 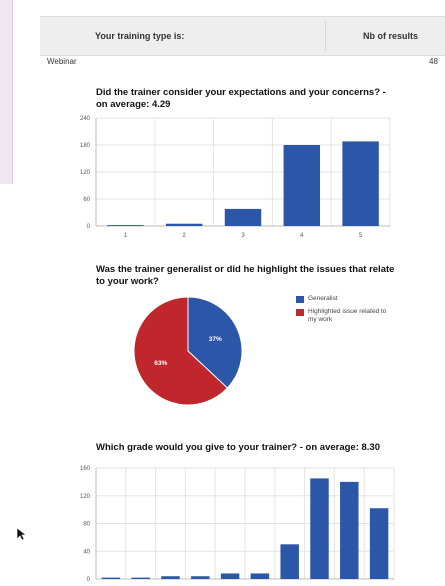 I want to click on chart1-ytick-label: 120, so click(x=85, y=173).